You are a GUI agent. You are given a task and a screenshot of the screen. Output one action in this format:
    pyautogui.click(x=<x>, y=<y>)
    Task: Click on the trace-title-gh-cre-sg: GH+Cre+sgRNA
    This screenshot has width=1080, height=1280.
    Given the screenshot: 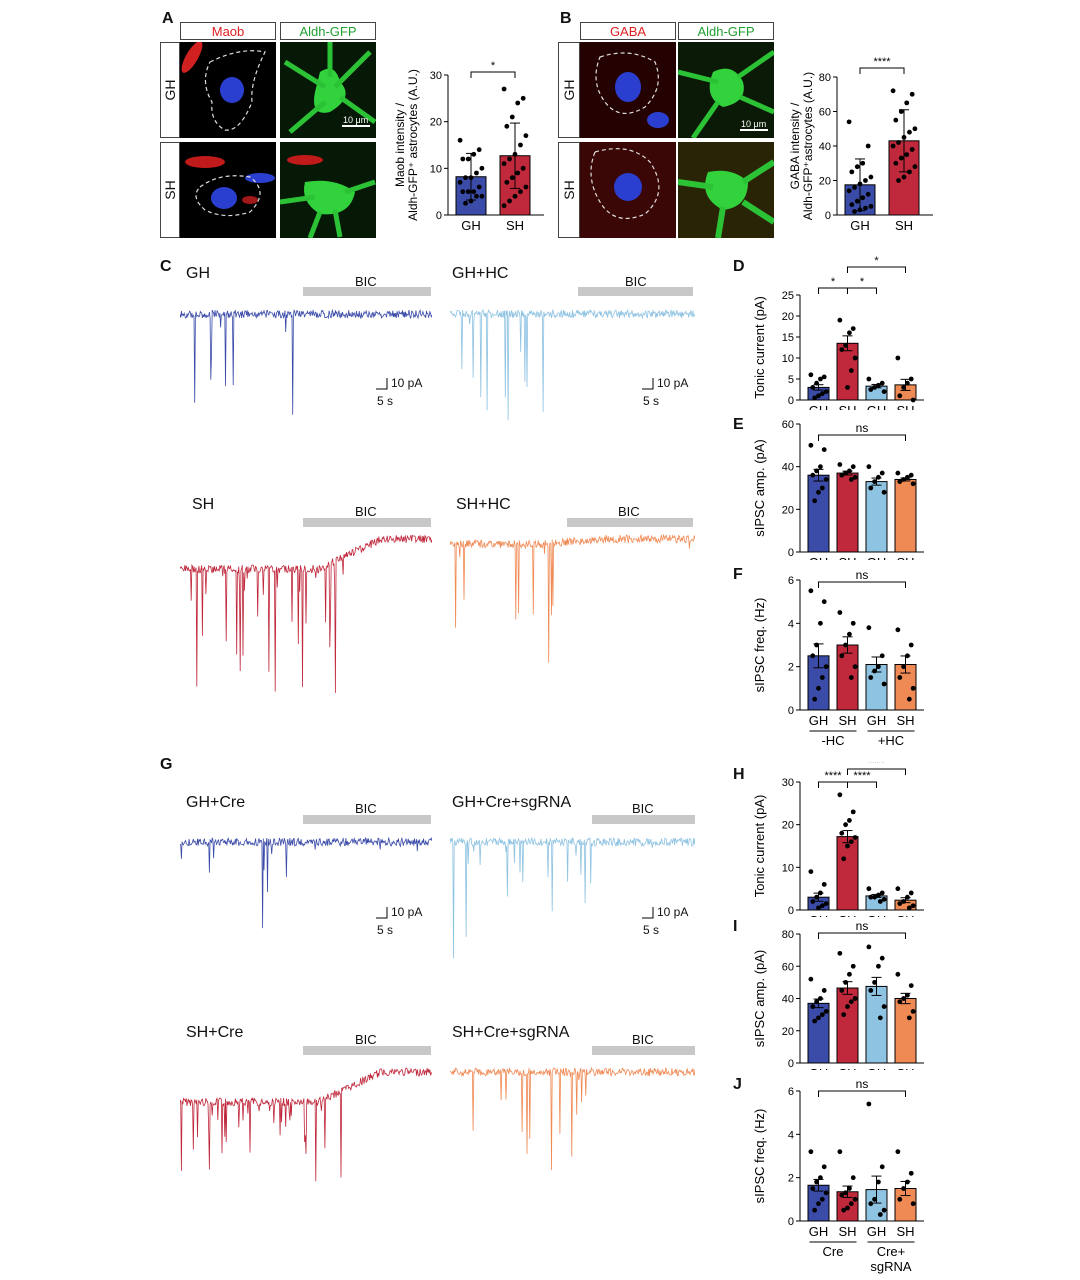 What is the action you would take?
    pyautogui.click(x=512, y=802)
    